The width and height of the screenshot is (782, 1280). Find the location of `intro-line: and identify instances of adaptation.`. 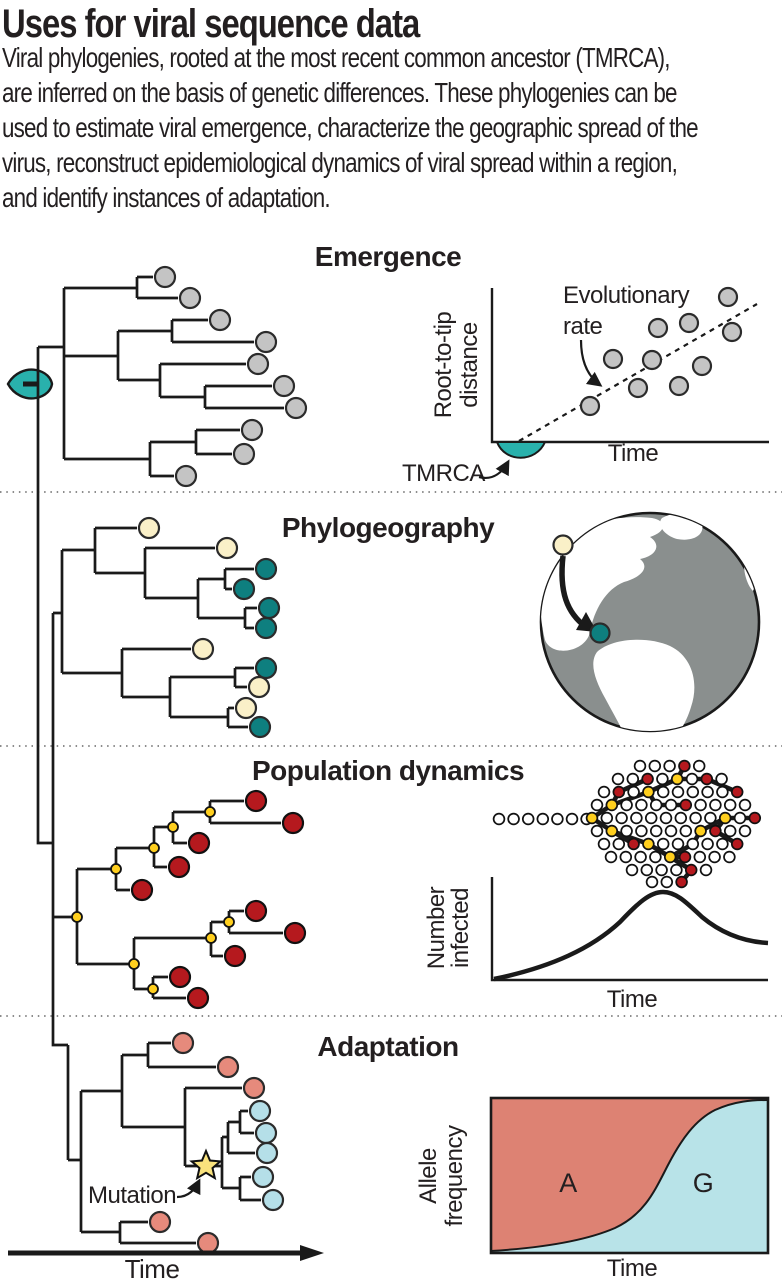

intro-line: and identify instances of adaptation. is located at coordinates (166, 197).